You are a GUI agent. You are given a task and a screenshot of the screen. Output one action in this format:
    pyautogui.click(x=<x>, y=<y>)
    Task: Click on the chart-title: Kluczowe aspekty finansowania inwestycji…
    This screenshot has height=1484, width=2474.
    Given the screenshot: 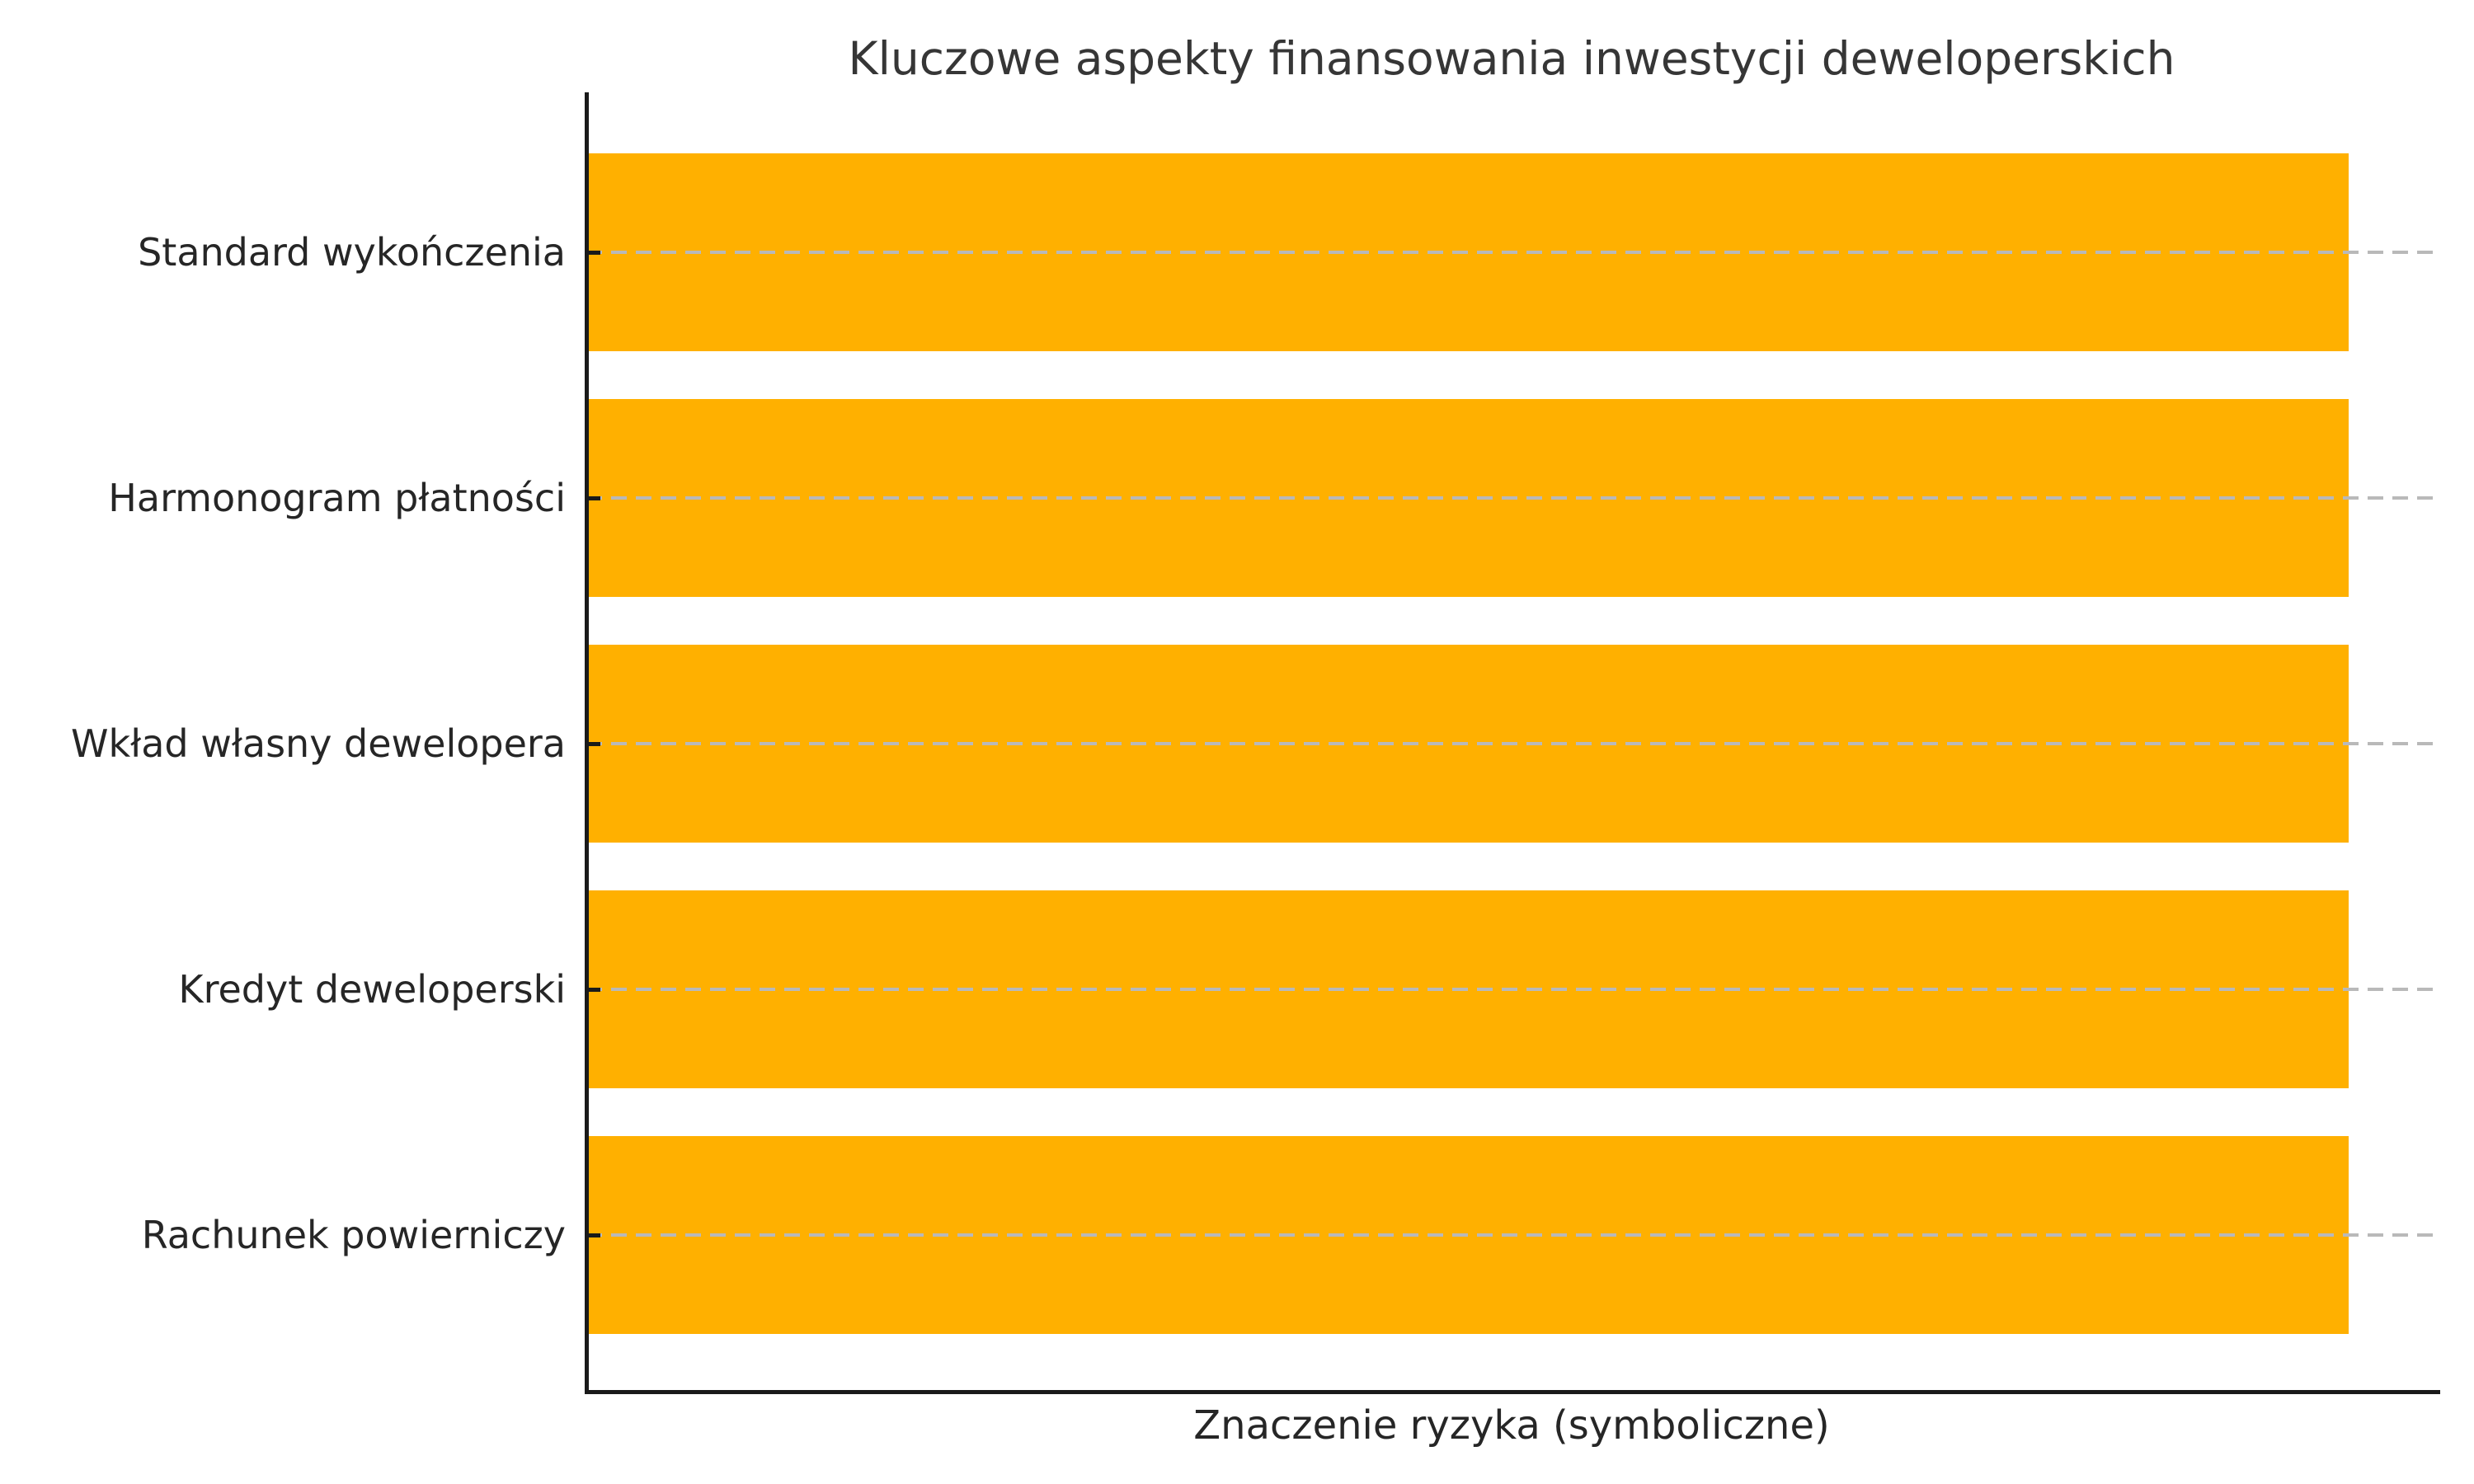 What is the action you would take?
    pyautogui.click(x=1511, y=58)
    